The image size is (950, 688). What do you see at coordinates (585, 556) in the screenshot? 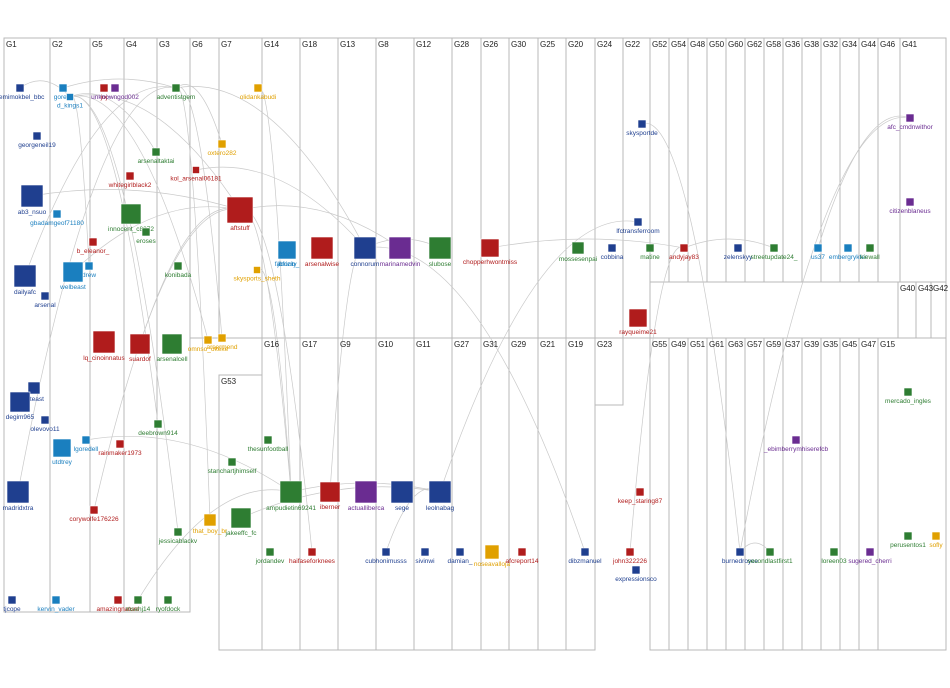
I see `graph-node: dibzmanuel` at bounding box center [585, 556].